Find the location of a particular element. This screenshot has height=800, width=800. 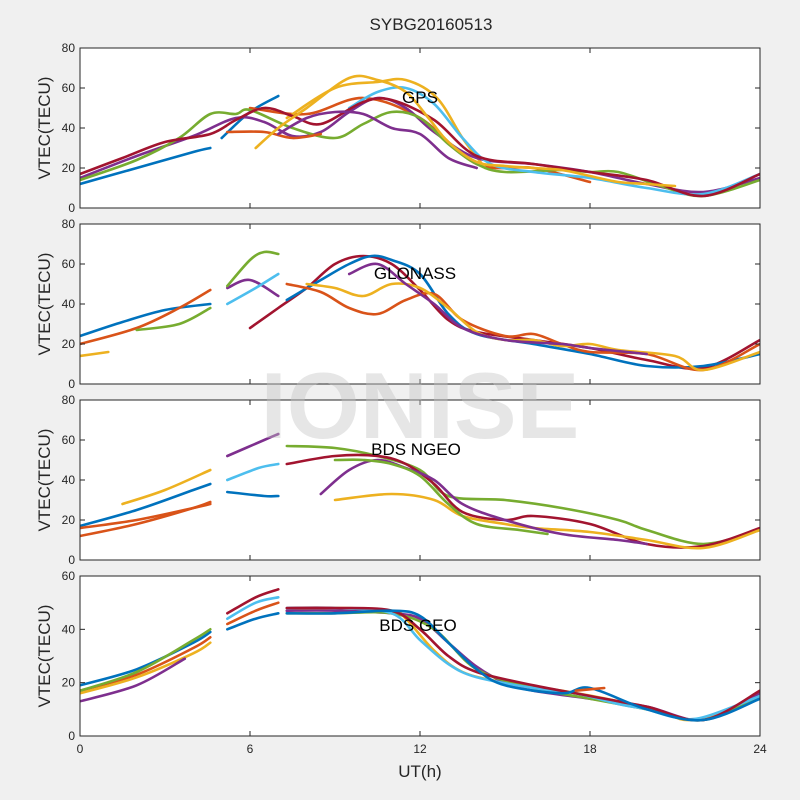

figure-title: SYBG20160513 is located at coordinates (431, 24).